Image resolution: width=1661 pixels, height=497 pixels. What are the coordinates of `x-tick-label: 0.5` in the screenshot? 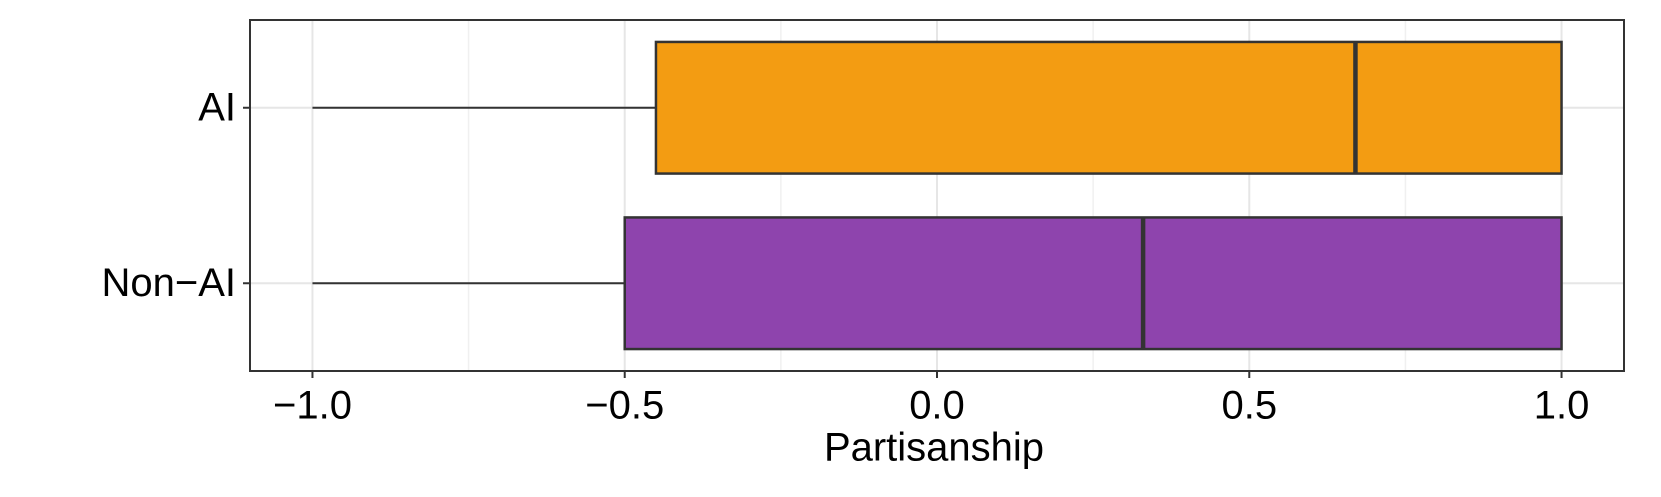 It's located at (1249, 406).